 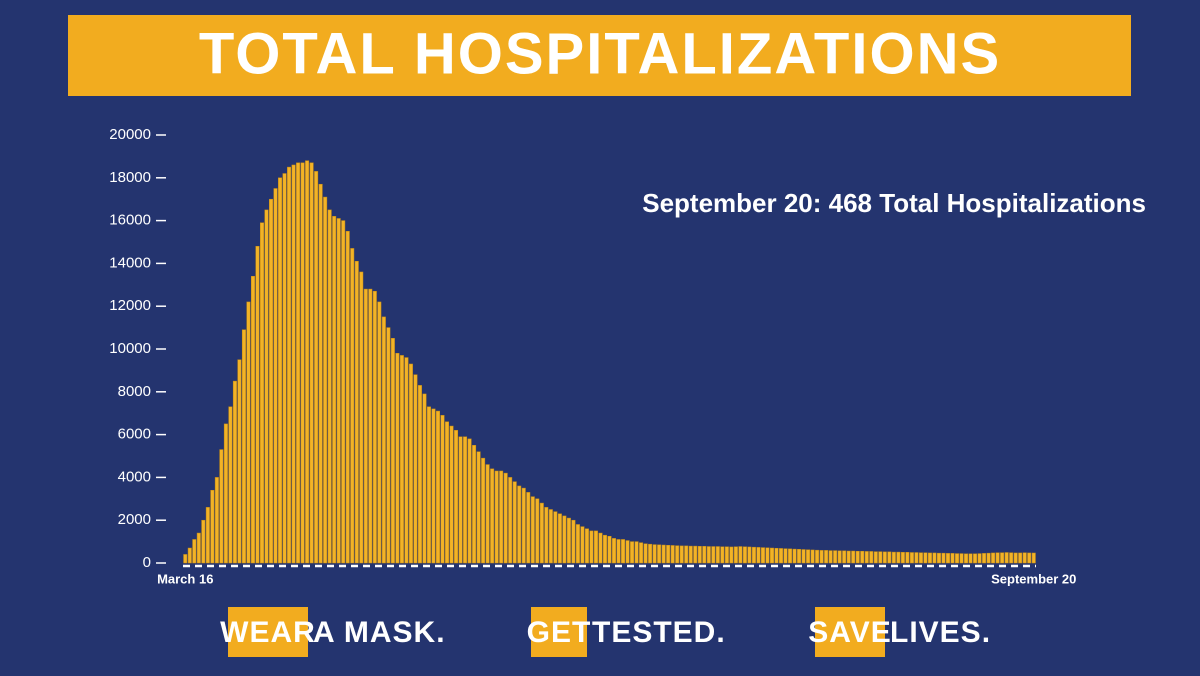 I want to click on slogan-highlight-box, so click(x=850, y=632).